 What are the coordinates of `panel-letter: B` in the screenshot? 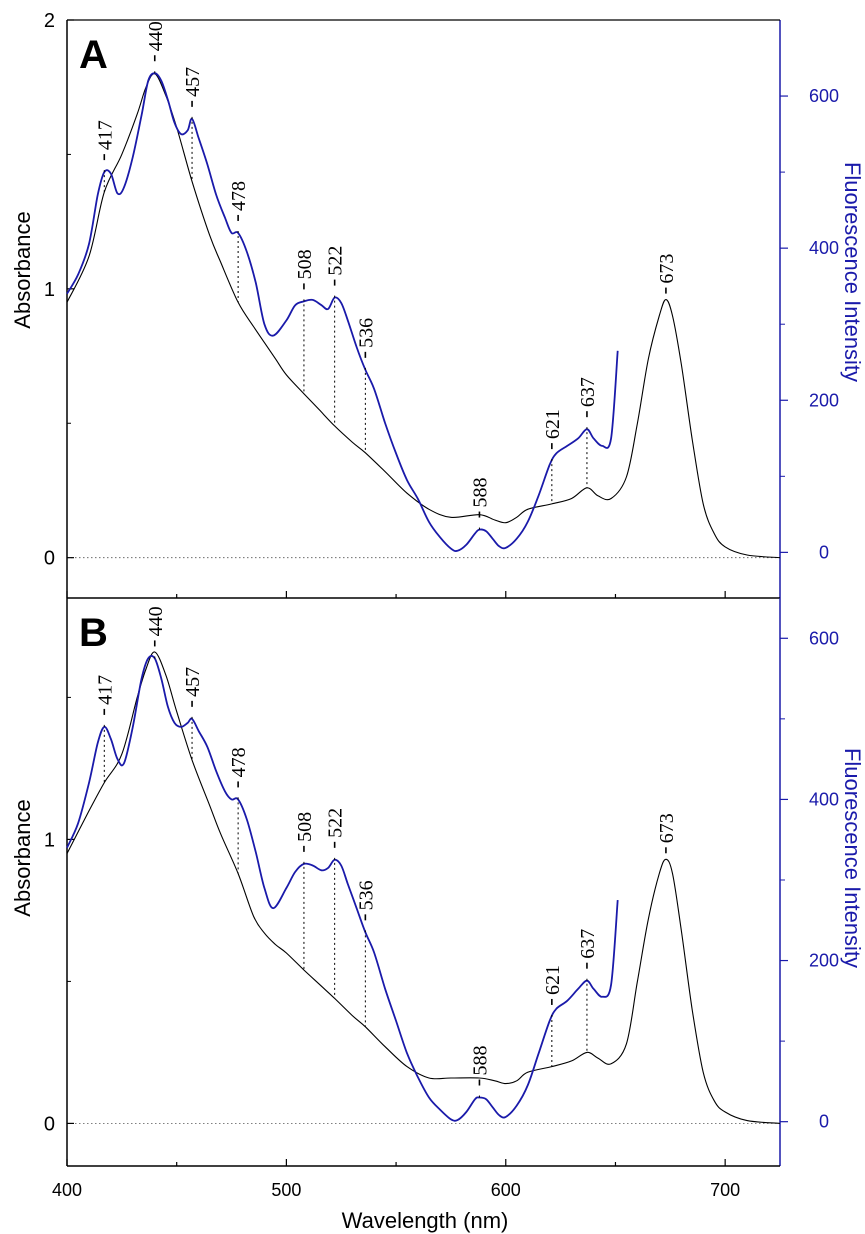 It's located at (93, 633).